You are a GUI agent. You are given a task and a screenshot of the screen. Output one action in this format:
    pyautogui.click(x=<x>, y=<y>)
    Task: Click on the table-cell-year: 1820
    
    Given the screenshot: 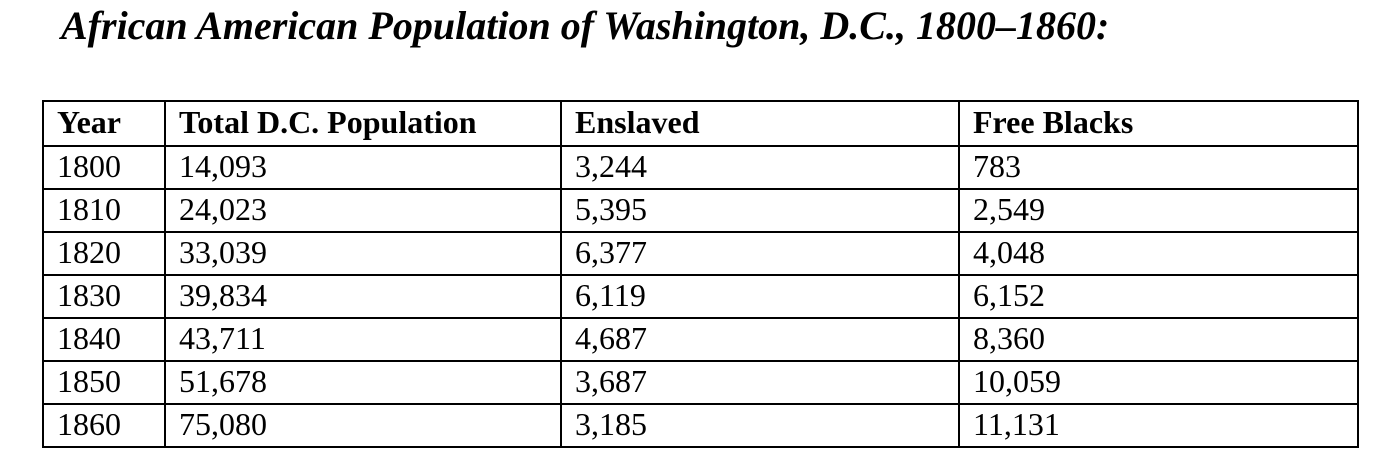 What is the action you would take?
    pyautogui.click(x=104, y=253)
    